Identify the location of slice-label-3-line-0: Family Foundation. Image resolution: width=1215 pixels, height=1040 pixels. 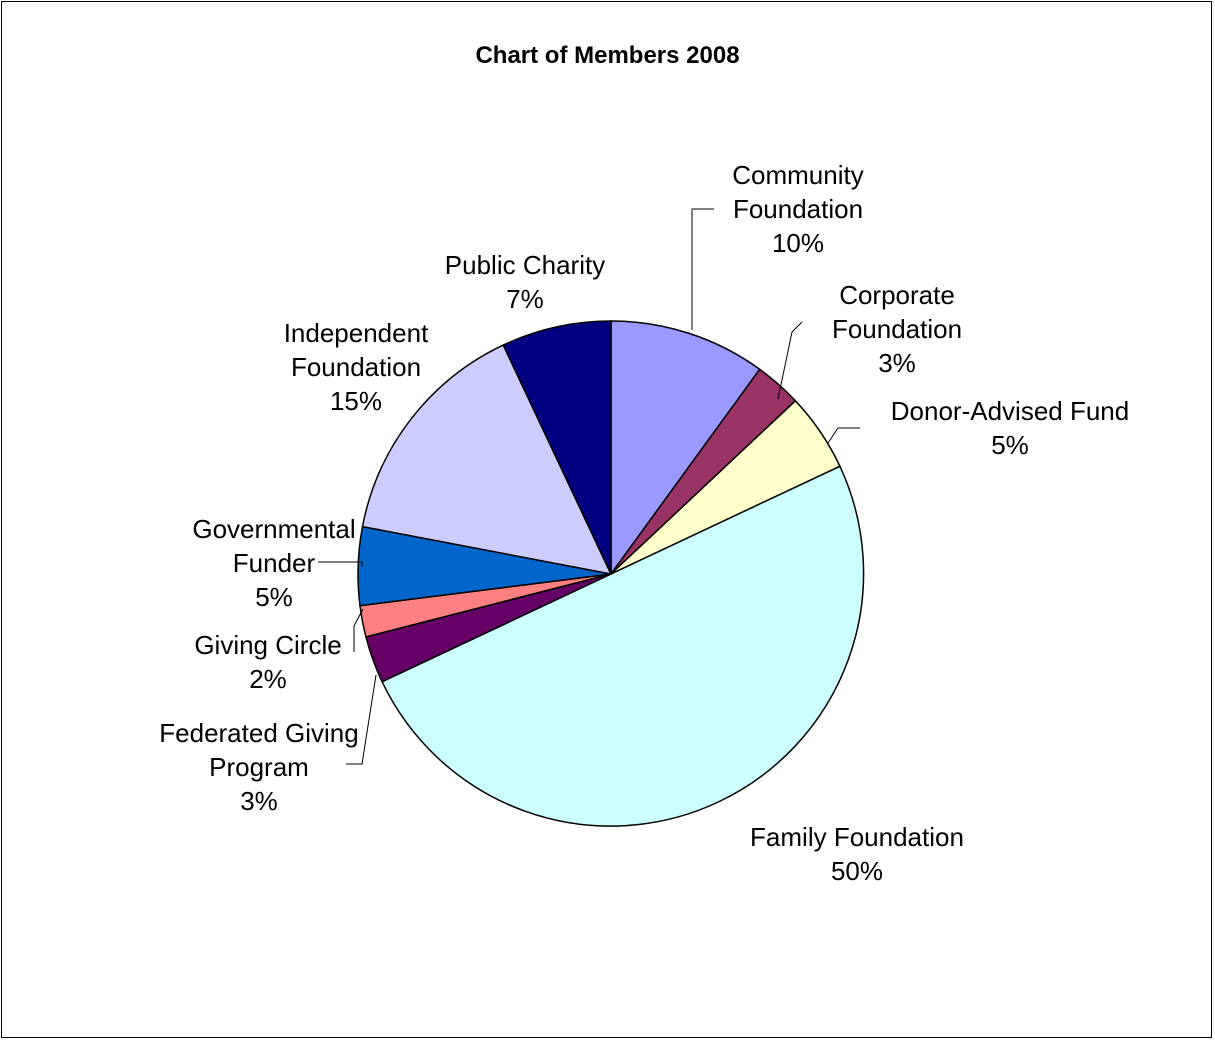
(857, 837).